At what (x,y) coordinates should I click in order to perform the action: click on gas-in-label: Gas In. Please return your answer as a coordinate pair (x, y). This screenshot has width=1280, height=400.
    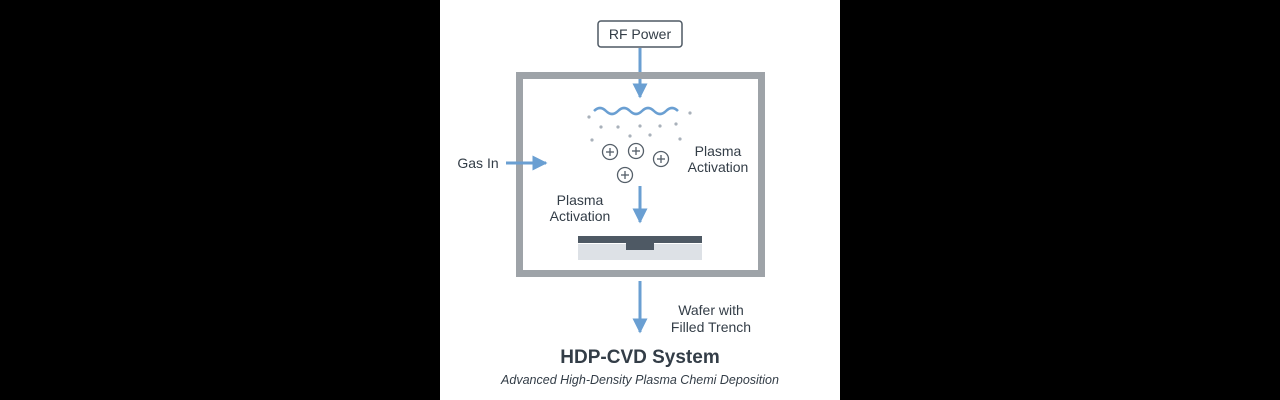
    Looking at the image, I should click on (477, 163).